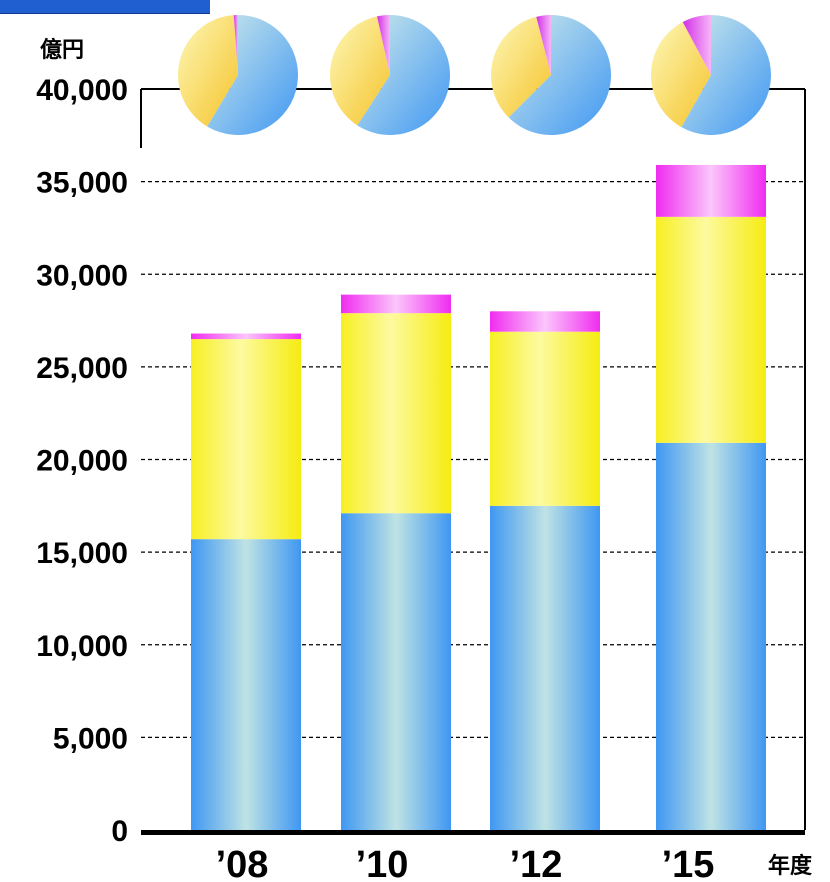 Image resolution: width=830 pixels, height=882 pixels. What do you see at coordinates (62, 50) in the screenshot?
I see `y-axis-unit-label: 億円` at bounding box center [62, 50].